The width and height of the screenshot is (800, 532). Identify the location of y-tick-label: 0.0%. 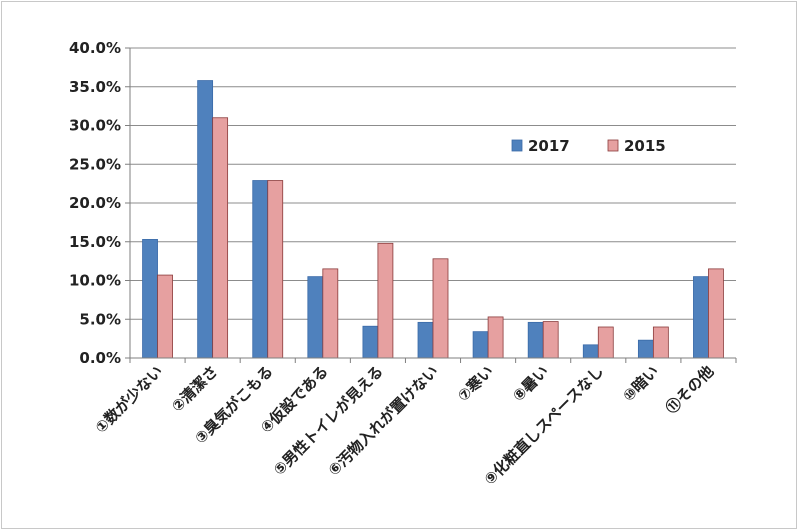
(100, 358).